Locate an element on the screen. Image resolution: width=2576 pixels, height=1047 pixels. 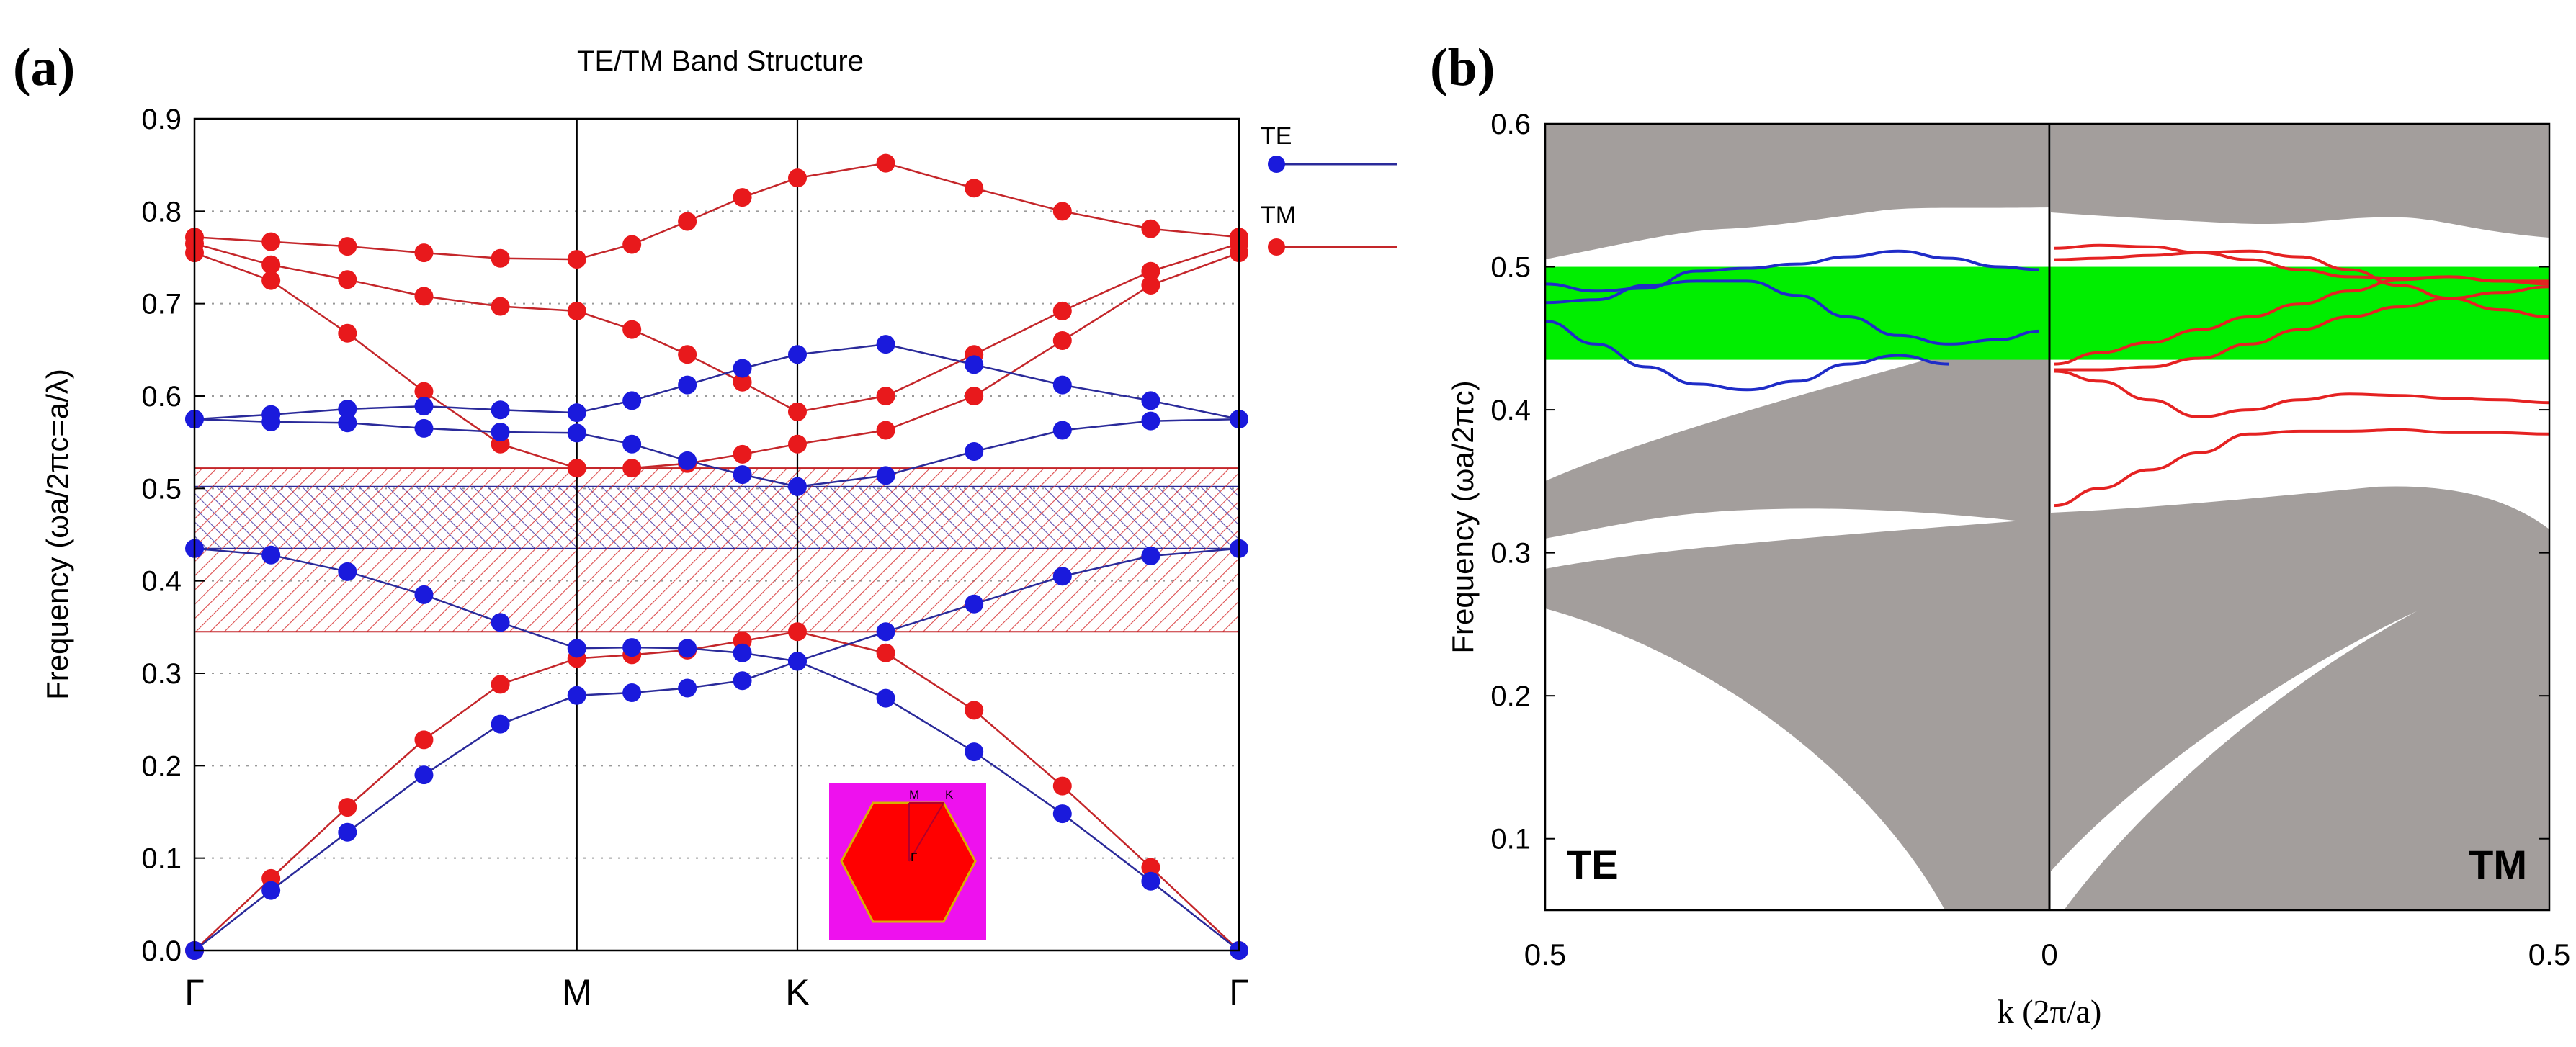
legend-tm-marker is located at coordinates (1276, 247).